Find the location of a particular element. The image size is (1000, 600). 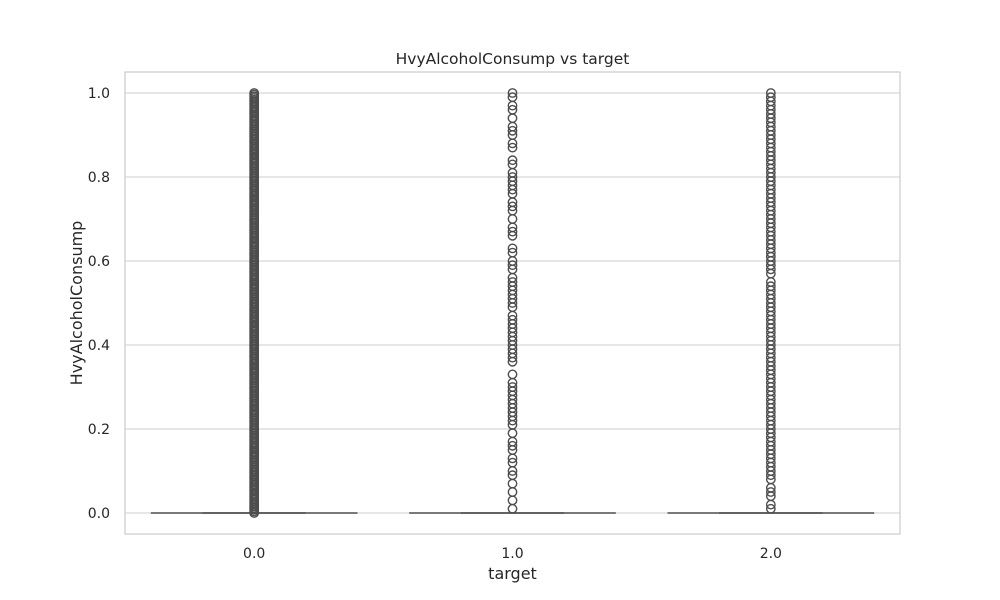

y-tick-label: 1.0 is located at coordinates (99, 94).